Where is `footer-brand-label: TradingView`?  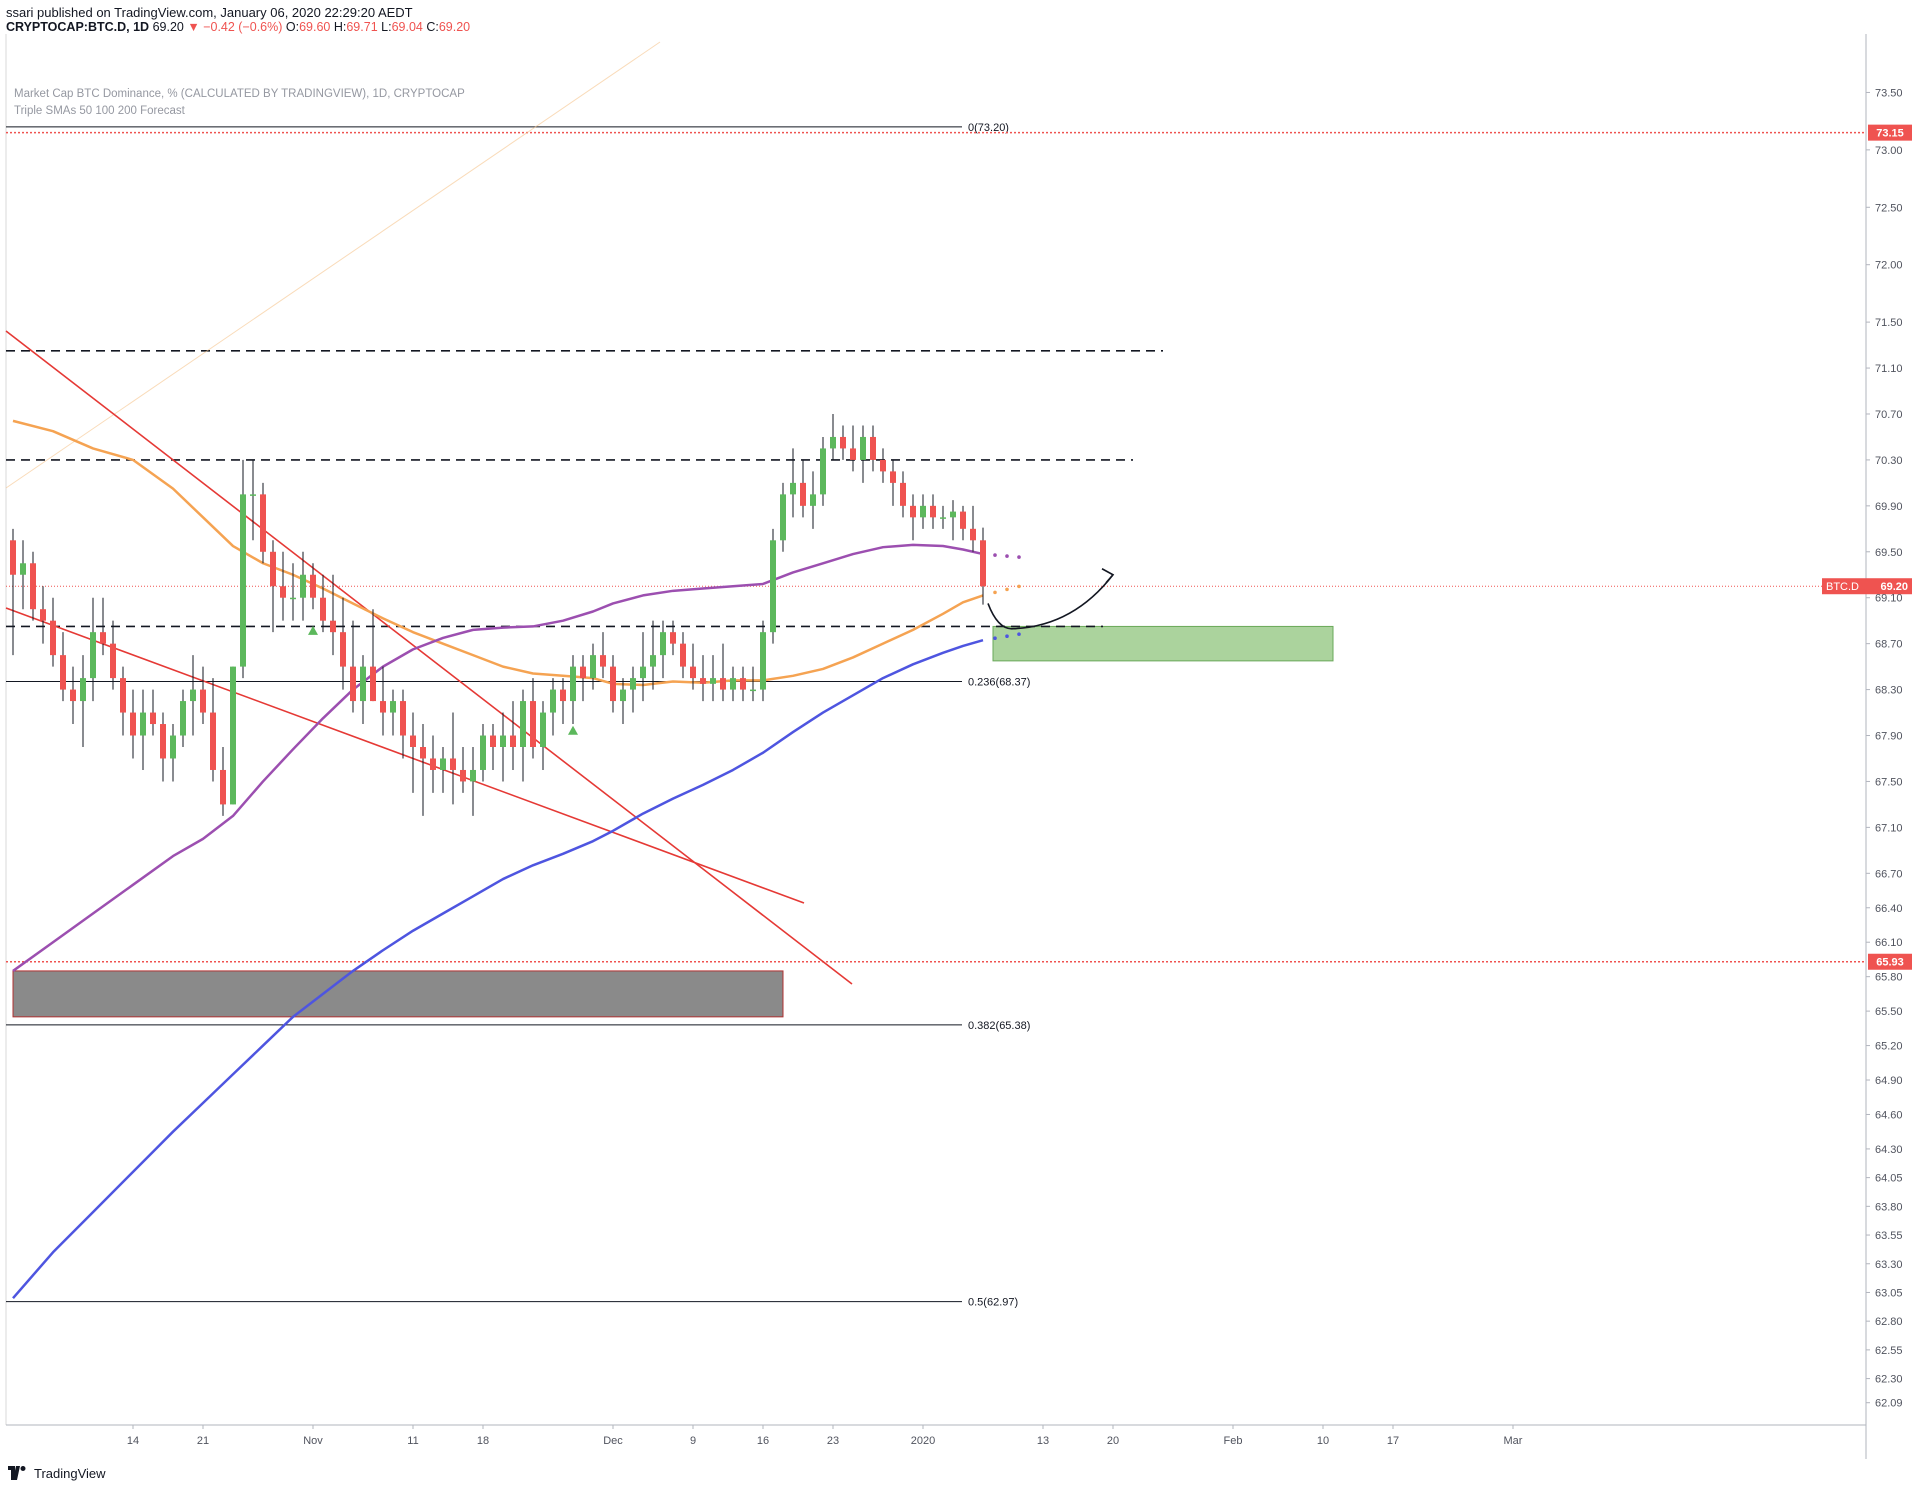
footer-brand-label: TradingView is located at coordinates (70, 1473).